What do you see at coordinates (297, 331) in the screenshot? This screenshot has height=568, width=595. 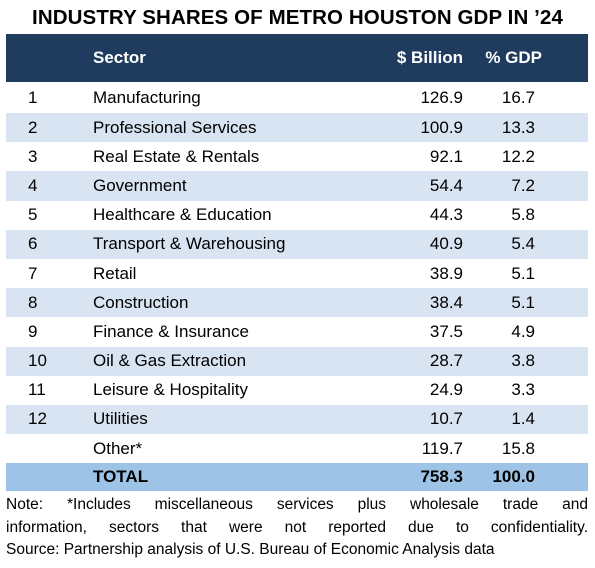 I see `table-row: 9 Finance & Insurance 37.5 4.9` at bounding box center [297, 331].